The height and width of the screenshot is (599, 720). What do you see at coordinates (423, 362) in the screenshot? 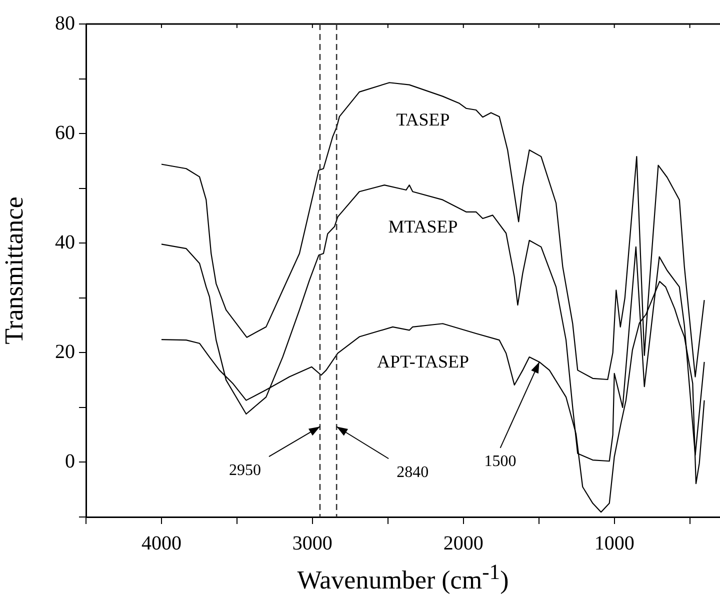
I see `series-label: APT-TASEP` at bounding box center [423, 362].